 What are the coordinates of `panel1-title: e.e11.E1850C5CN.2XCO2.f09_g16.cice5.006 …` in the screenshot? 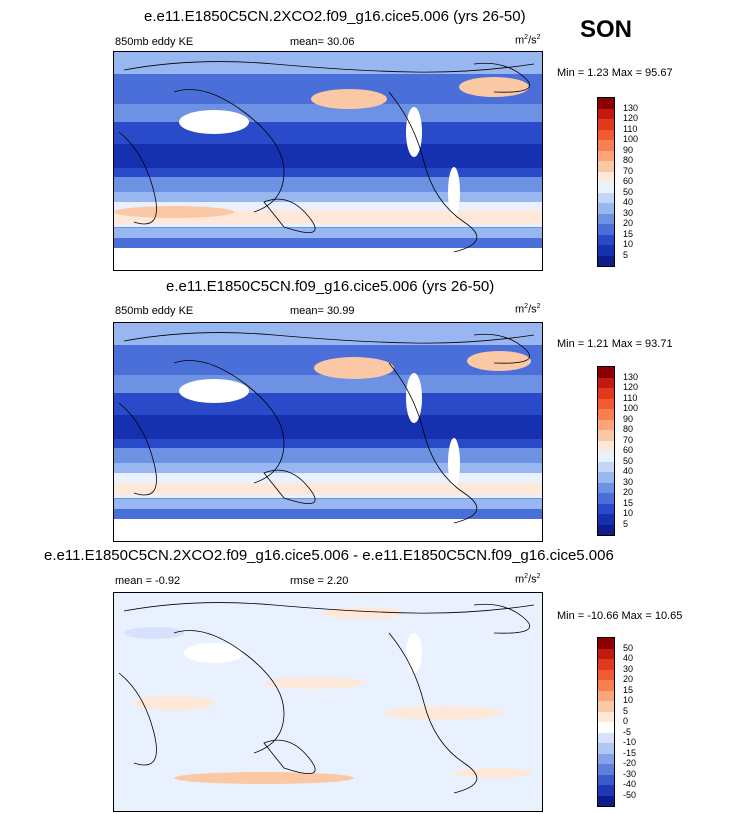 It's located at (335, 16).